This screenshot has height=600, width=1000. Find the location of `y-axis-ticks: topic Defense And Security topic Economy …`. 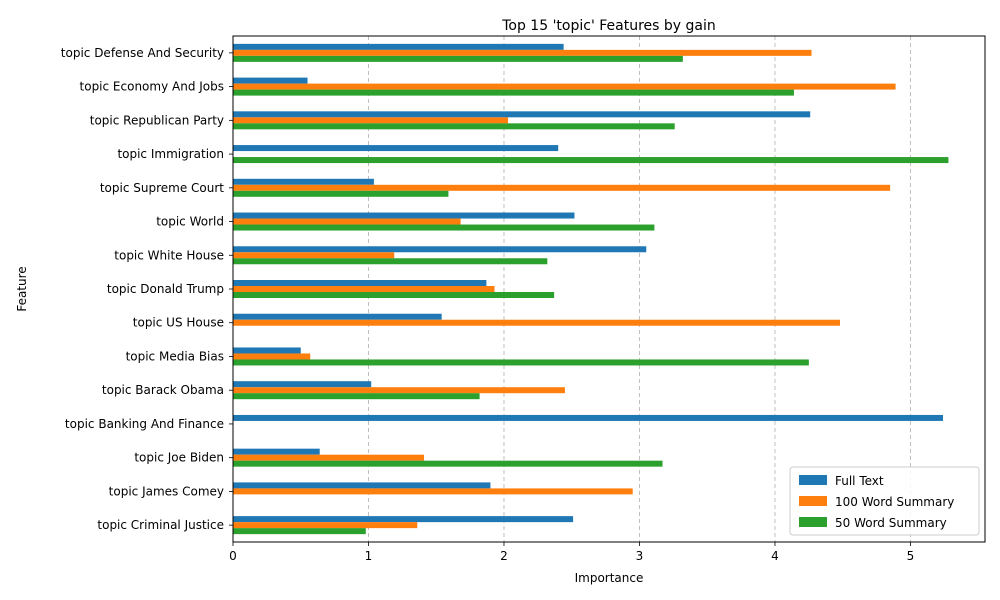

y-axis-ticks: topic Defense And Security topic Economy … is located at coordinates (147, 289).